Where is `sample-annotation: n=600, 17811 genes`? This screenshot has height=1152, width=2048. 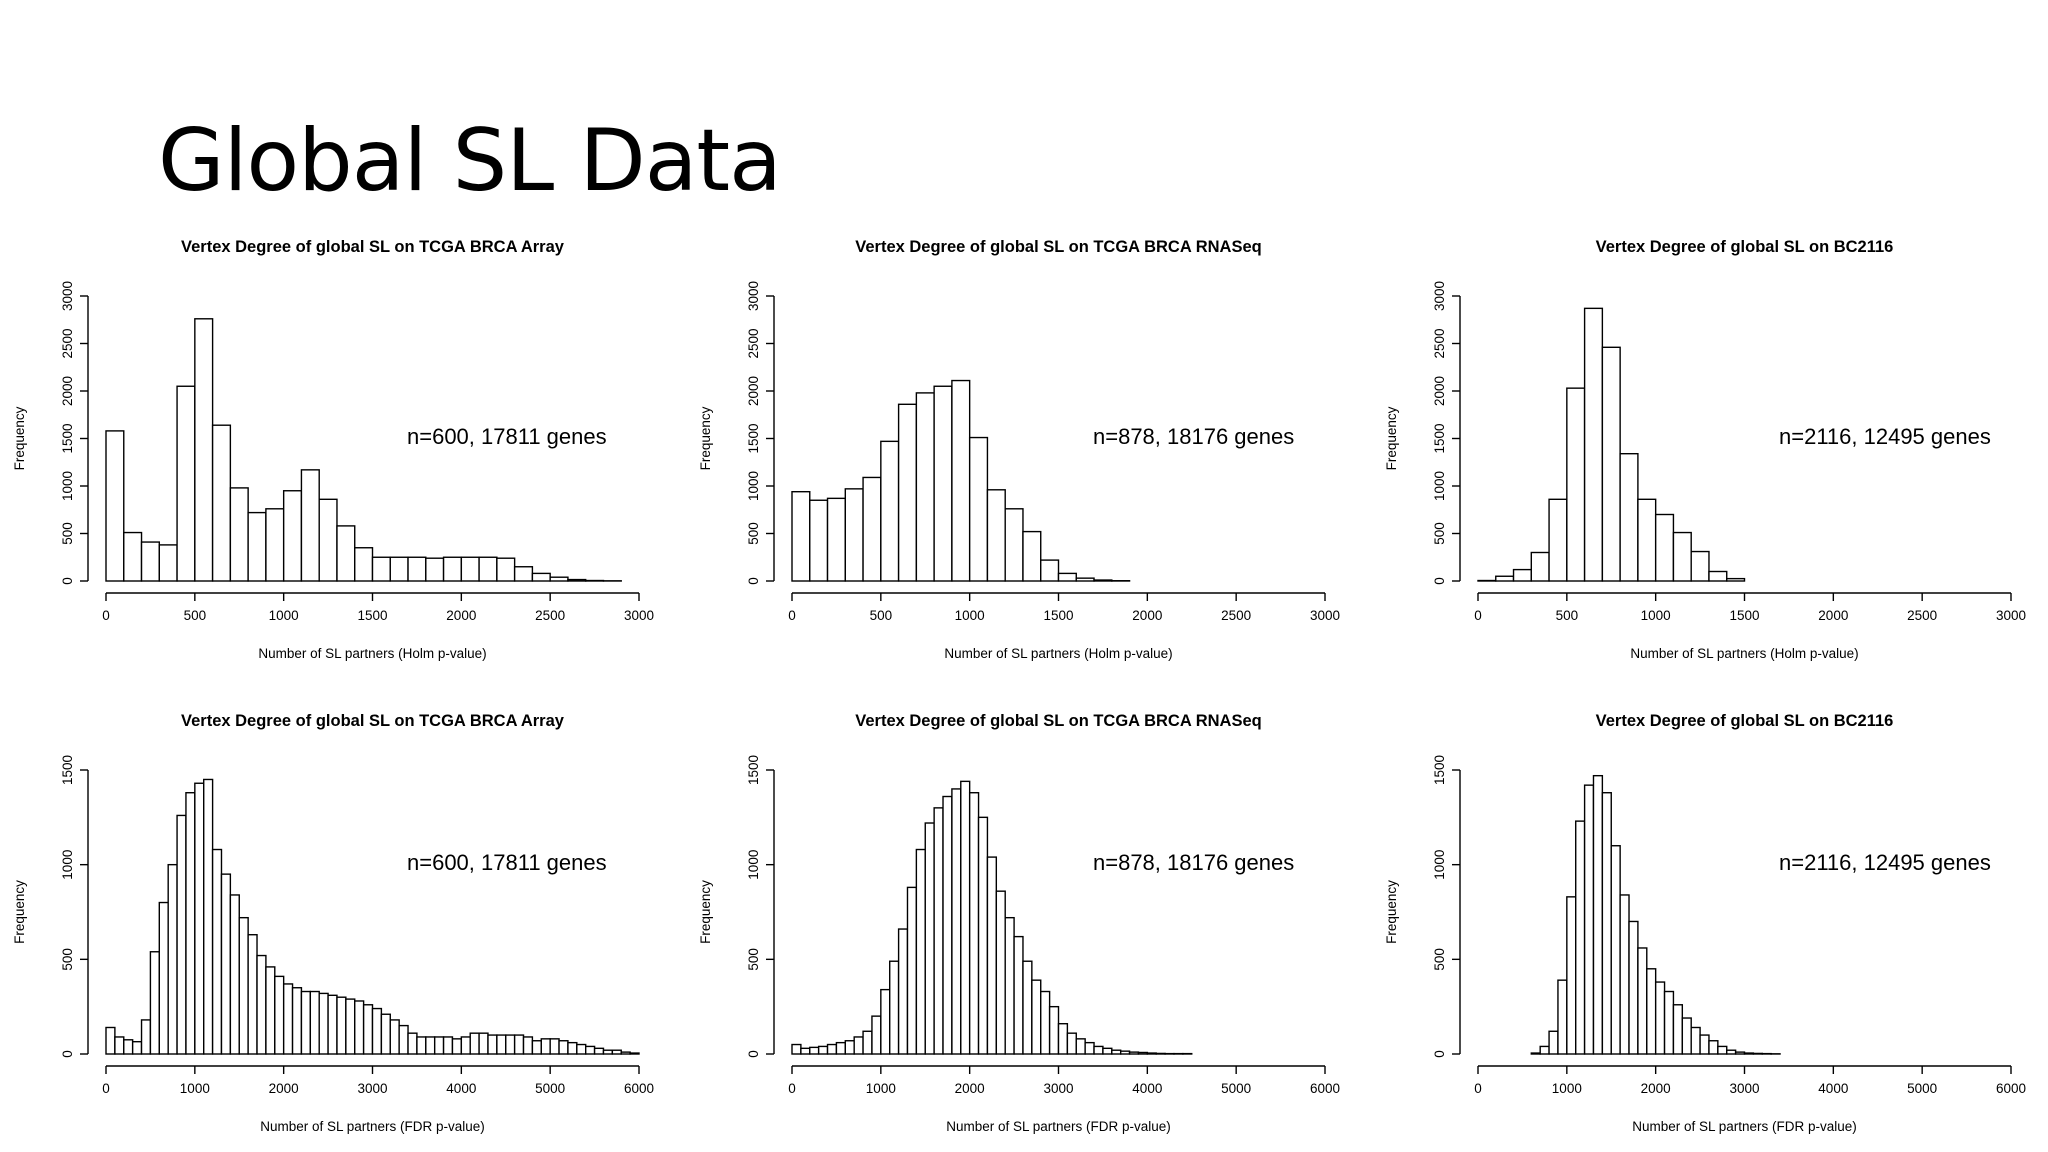
sample-annotation: n=600, 17811 genes is located at coordinates (507, 862).